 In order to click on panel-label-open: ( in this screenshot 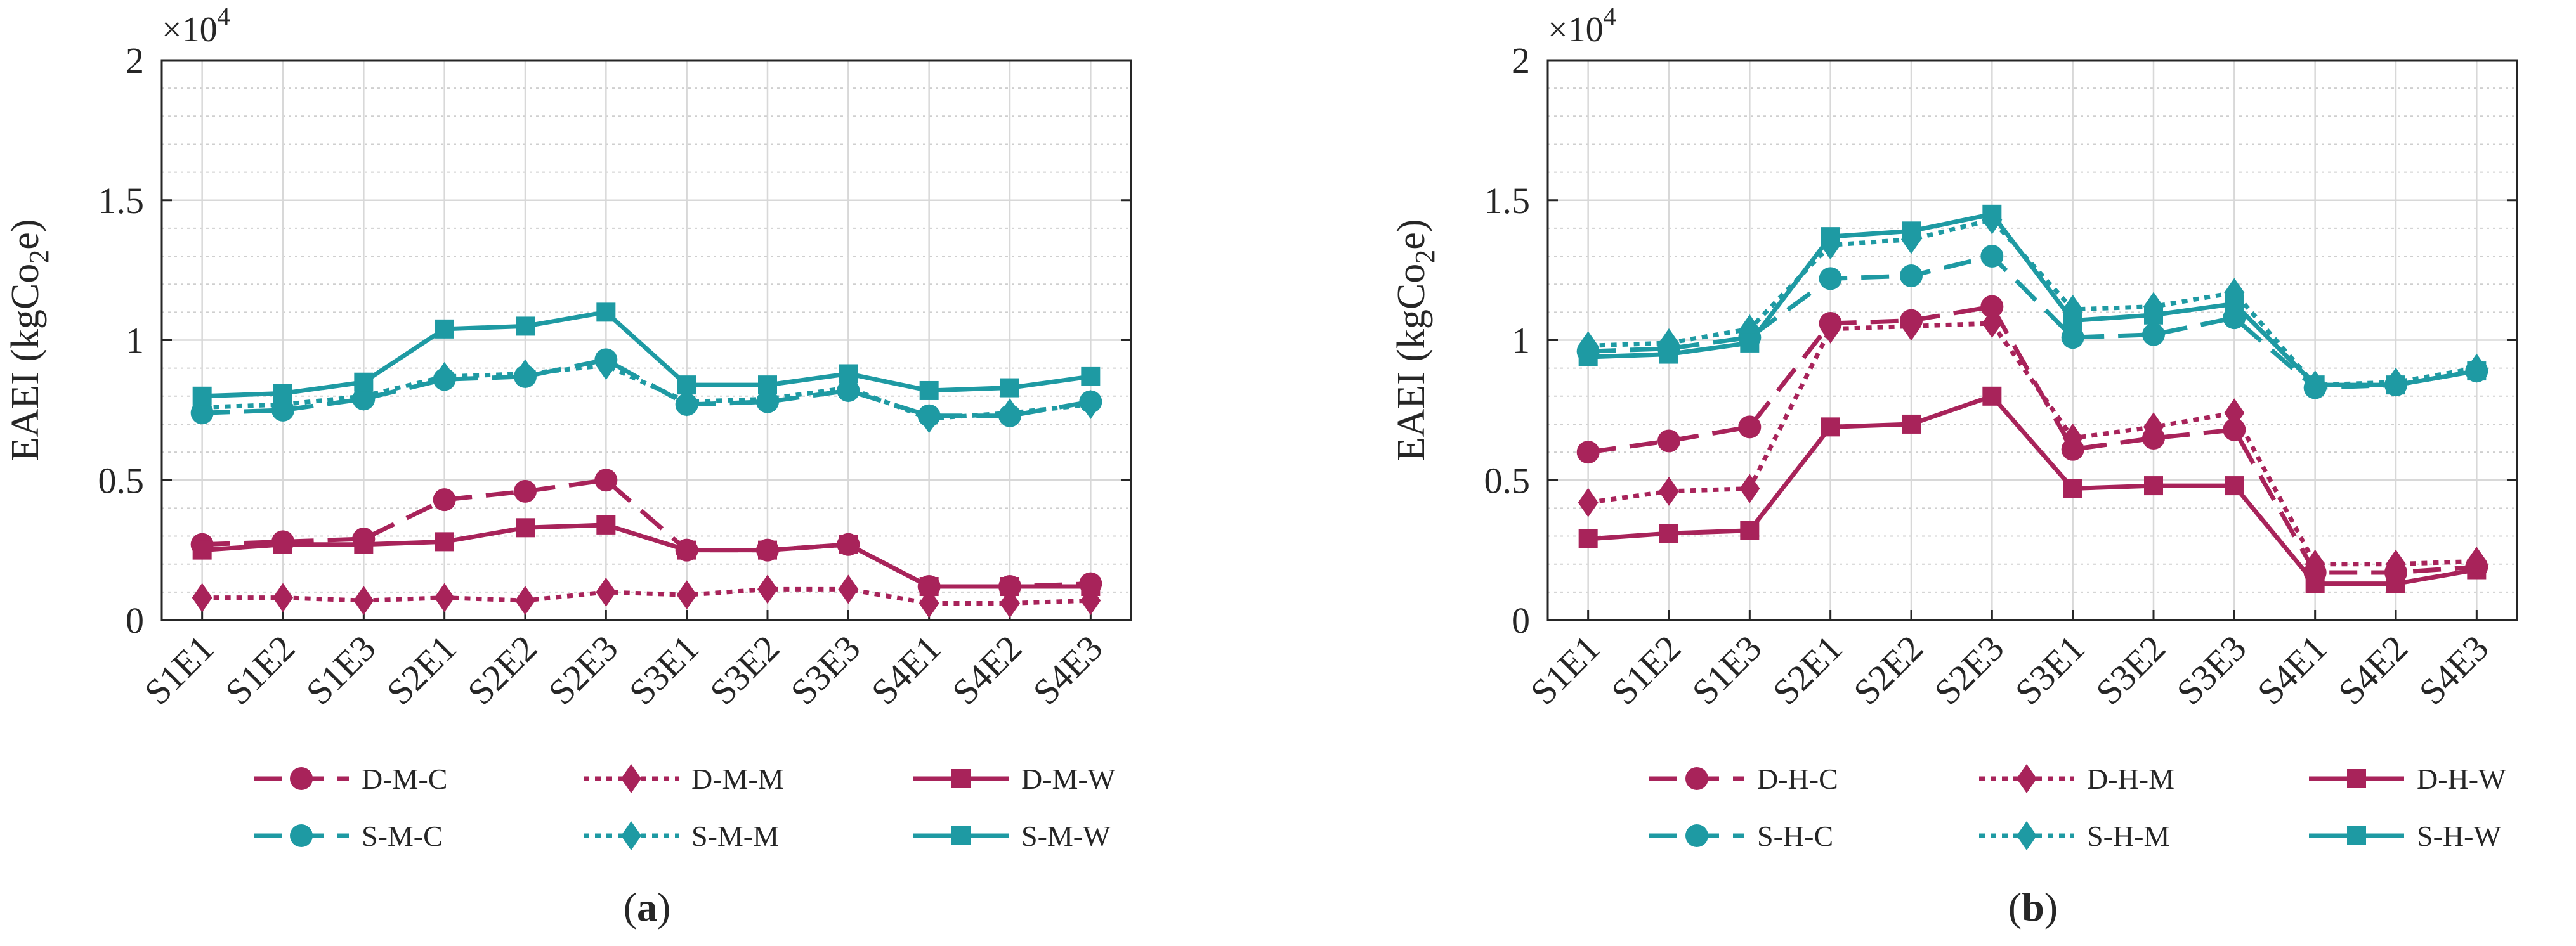, I will do `click(2015, 907)`.